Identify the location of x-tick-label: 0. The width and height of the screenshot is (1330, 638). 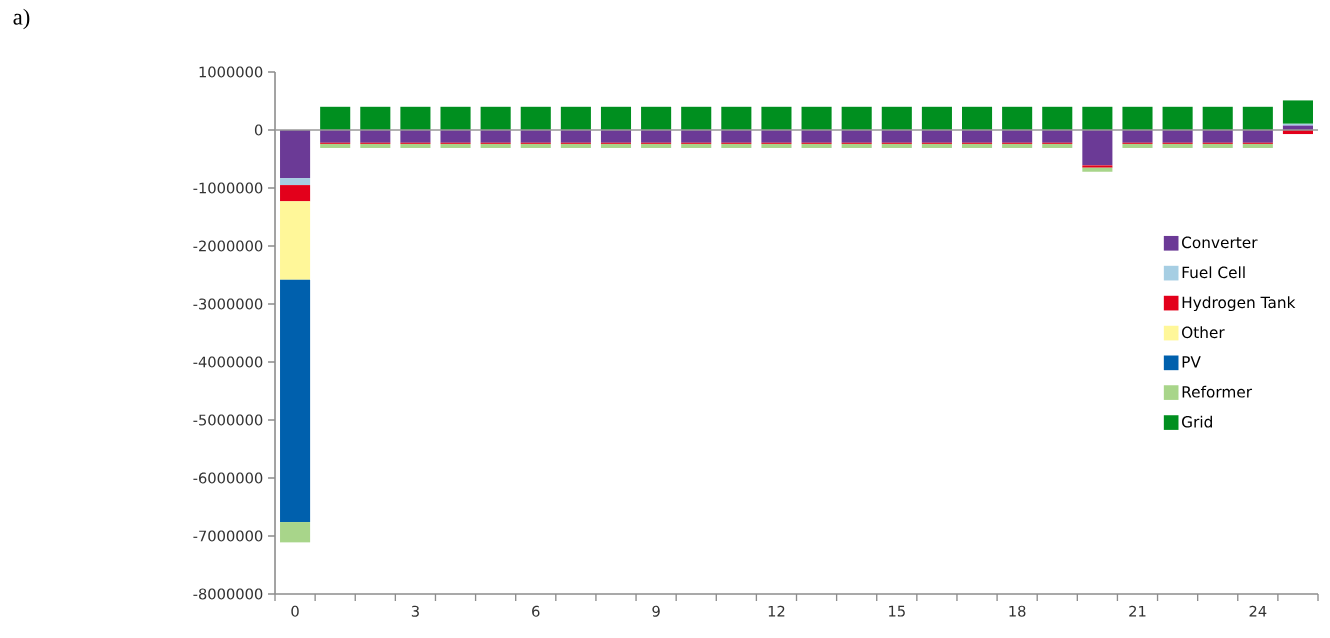
(295, 611).